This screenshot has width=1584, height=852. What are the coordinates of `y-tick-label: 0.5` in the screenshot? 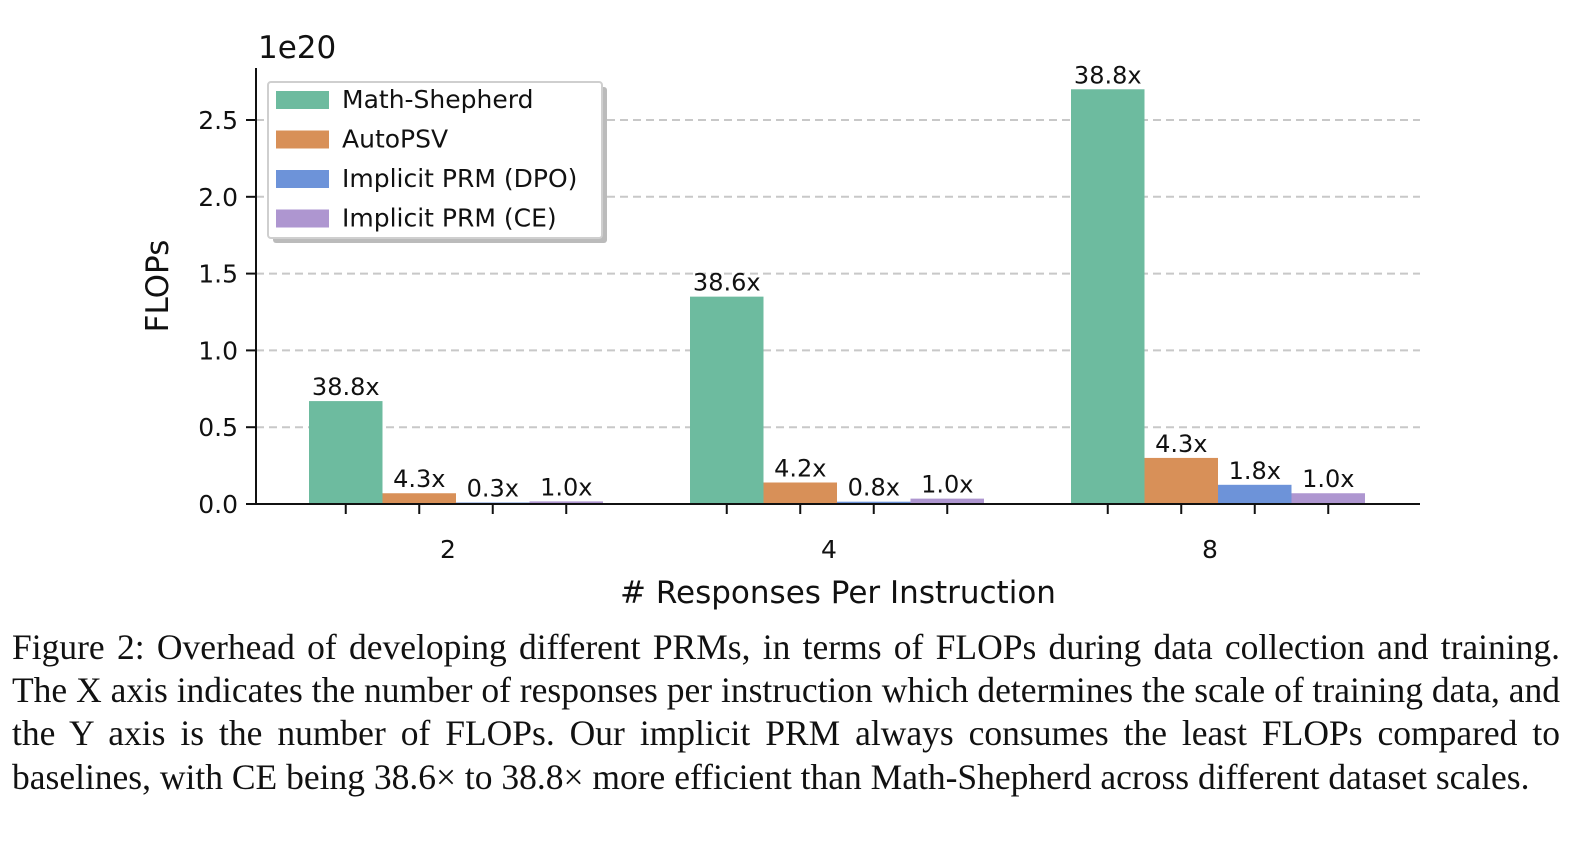 It's located at (218, 427).